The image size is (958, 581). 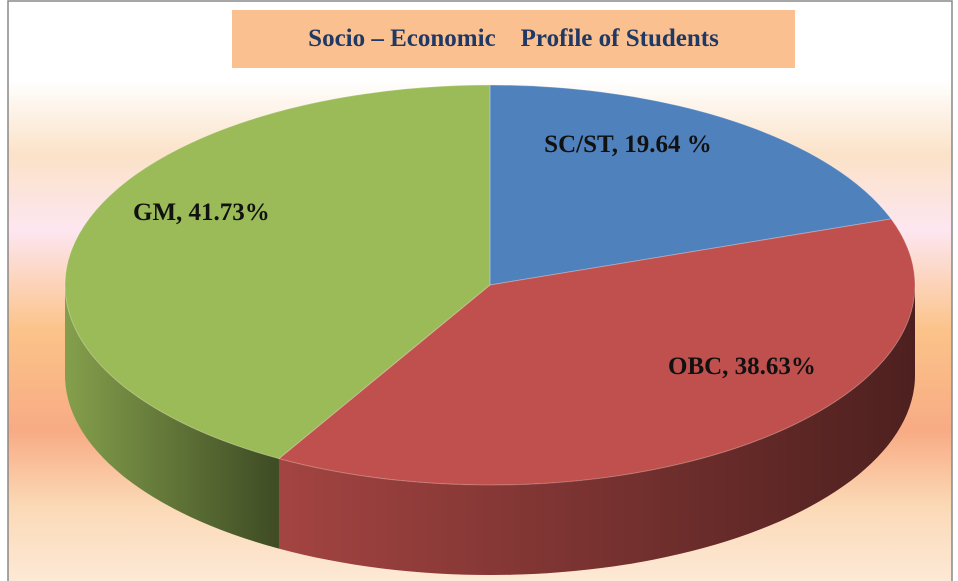 What do you see at coordinates (691, 185) in the screenshot?
I see `pie-slice` at bounding box center [691, 185].